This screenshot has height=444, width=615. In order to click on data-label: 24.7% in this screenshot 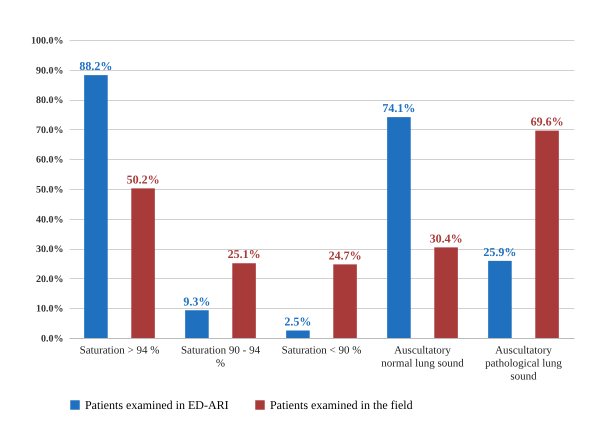, I will do `click(345, 255)`.